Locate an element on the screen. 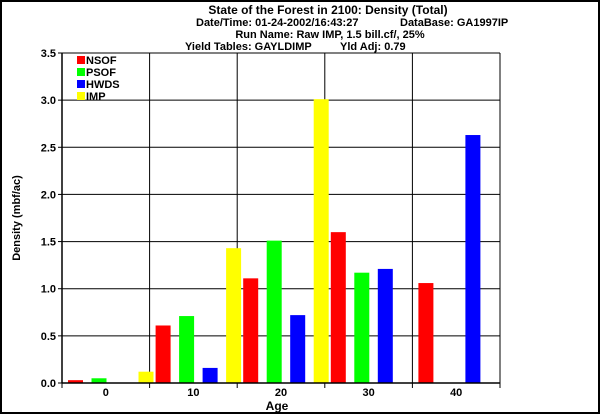 This screenshot has width=600, height=414. x-tick-label: 30 is located at coordinates (368, 393).